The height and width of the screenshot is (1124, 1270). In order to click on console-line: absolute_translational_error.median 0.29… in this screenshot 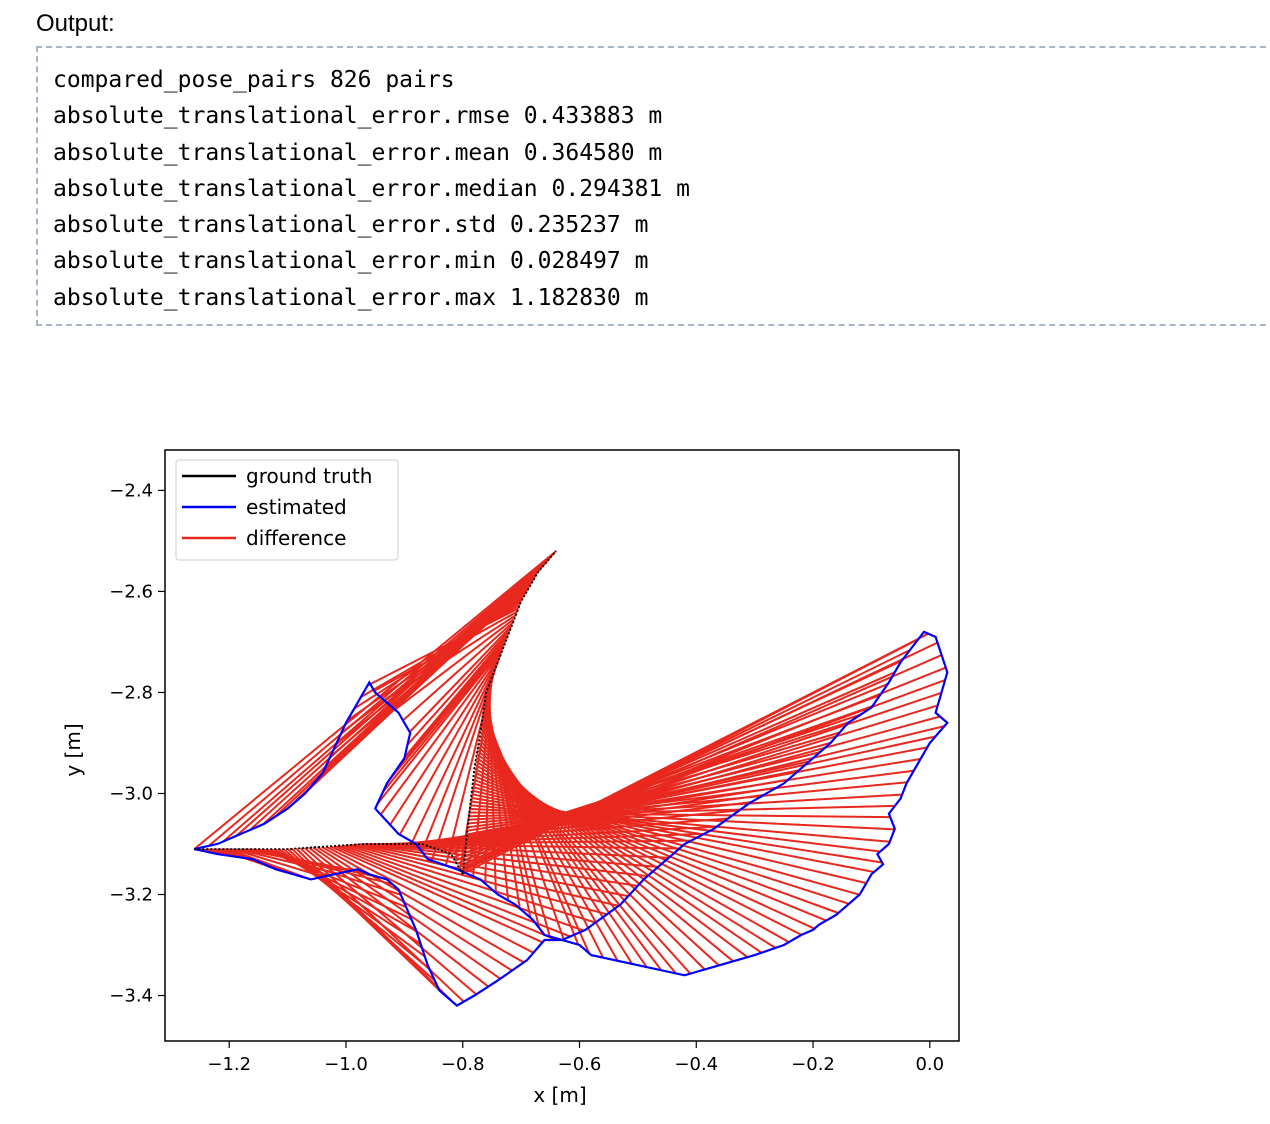, I will do `click(371, 188)`.